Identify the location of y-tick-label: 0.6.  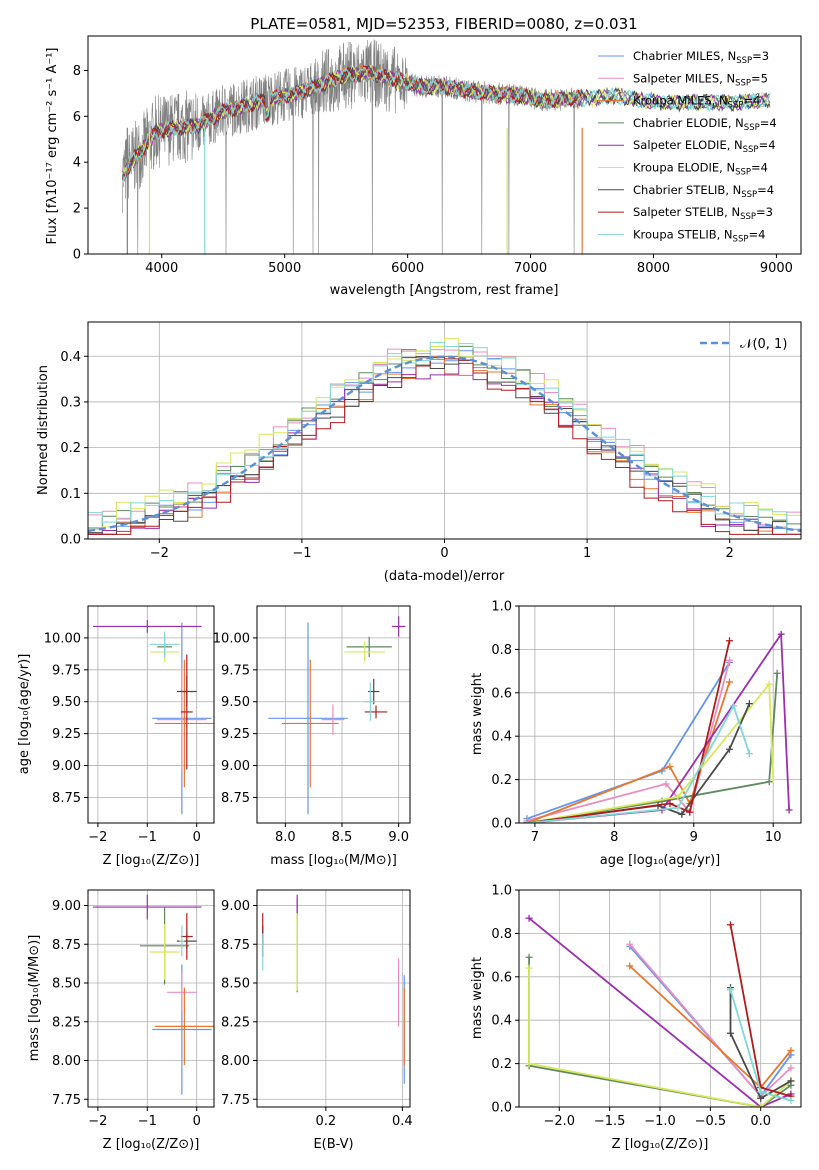
(501, 977).